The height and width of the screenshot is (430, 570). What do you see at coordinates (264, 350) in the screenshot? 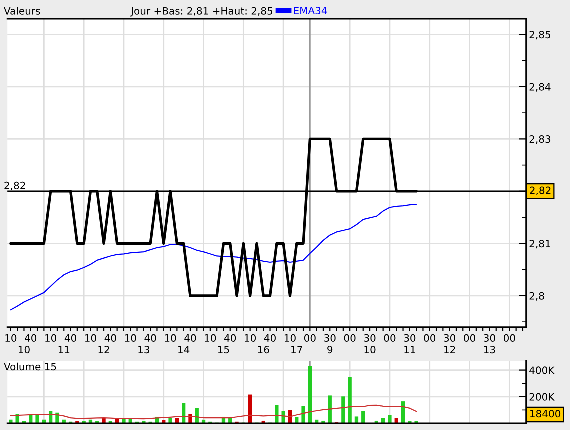
I see `x-tick-label: 16` at bounding box center [264, 350].